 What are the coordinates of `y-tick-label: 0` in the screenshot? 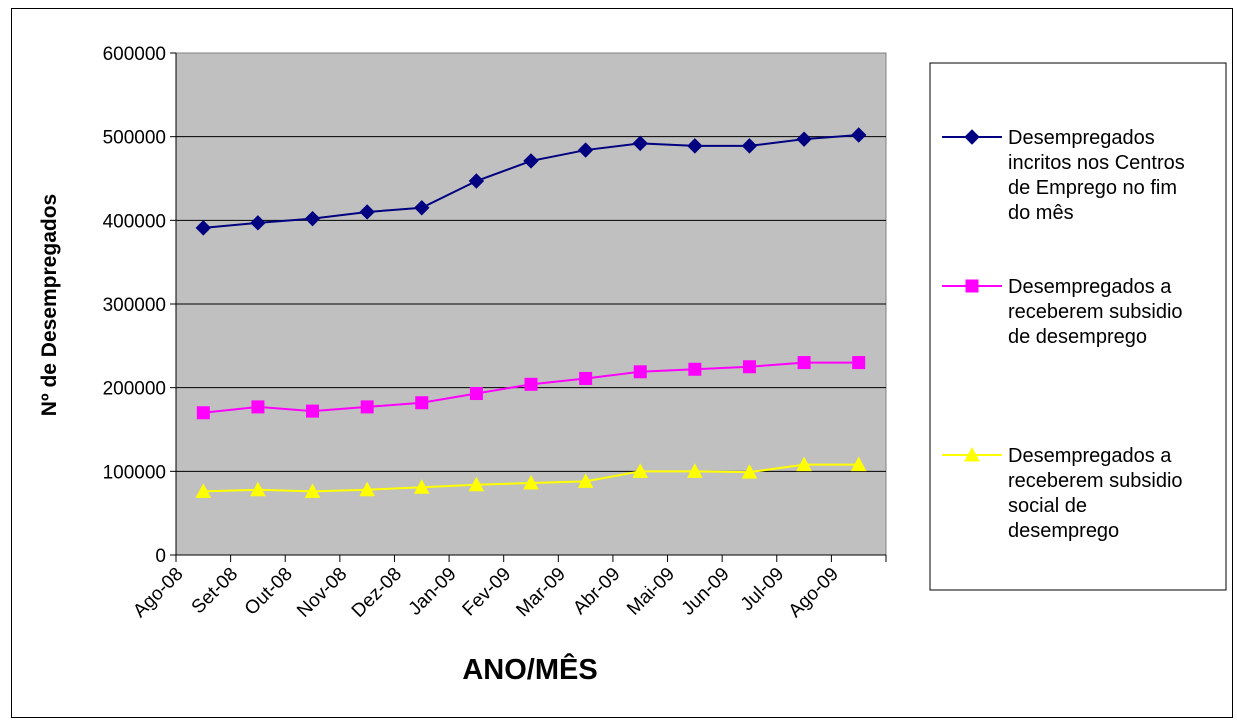 It's located at (160, 556).